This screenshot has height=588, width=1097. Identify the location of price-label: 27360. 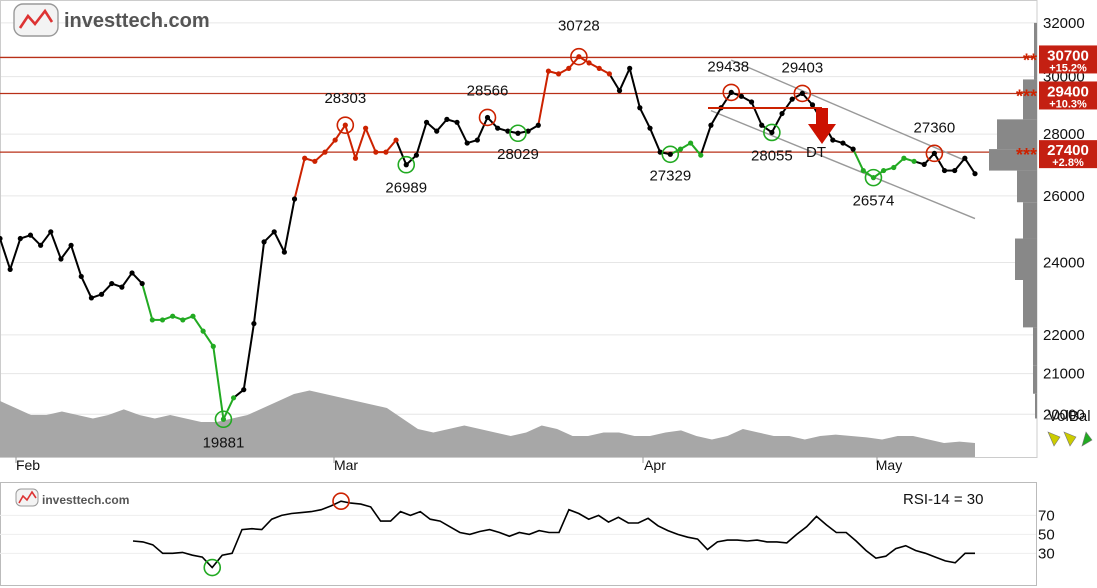
(935, 127).